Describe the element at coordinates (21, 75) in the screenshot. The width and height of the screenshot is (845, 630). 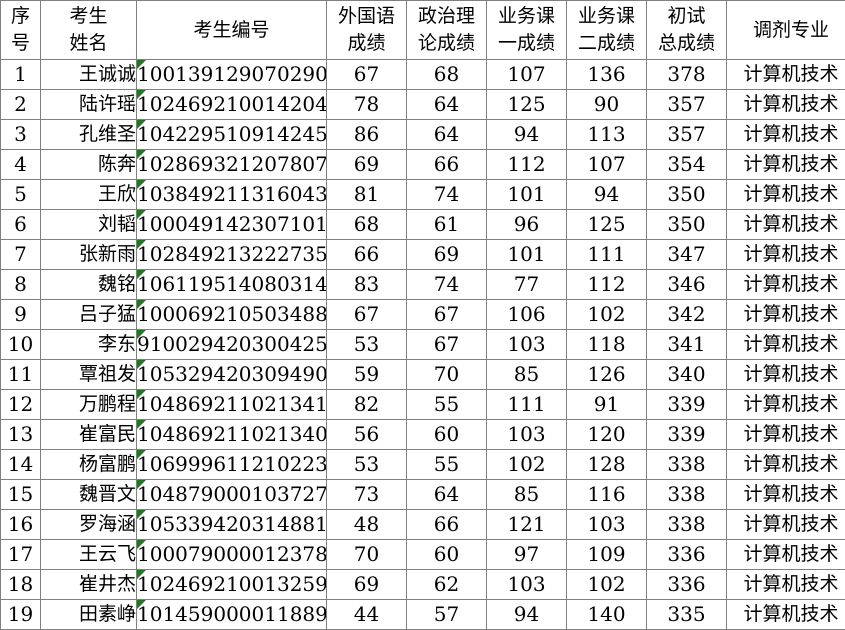
I see `cell-sequence: 1` at that location.